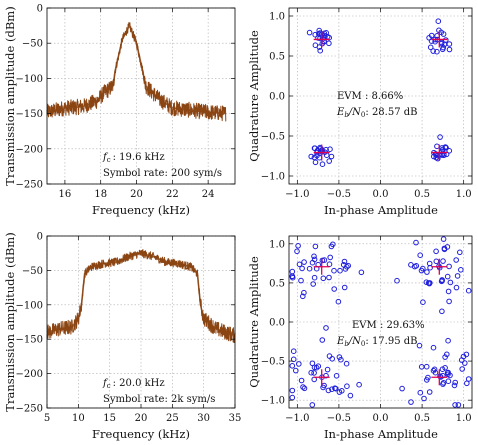  I want to click on spectrum-bottom-line, so click(141, 296).